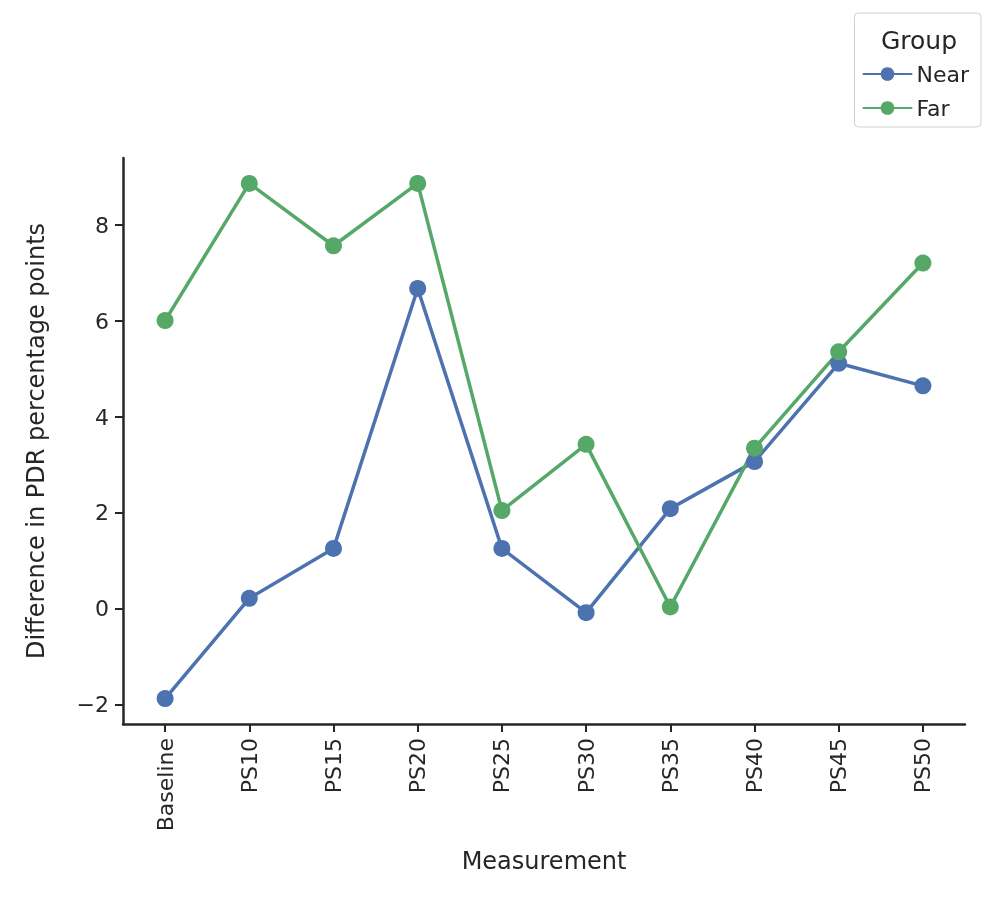 This screenshot has height=906, width=1003. What do you see at coordinates (754, 766) in the screenshot?
I see `x-tick-label: PS40` at bounding box center [754, 766].